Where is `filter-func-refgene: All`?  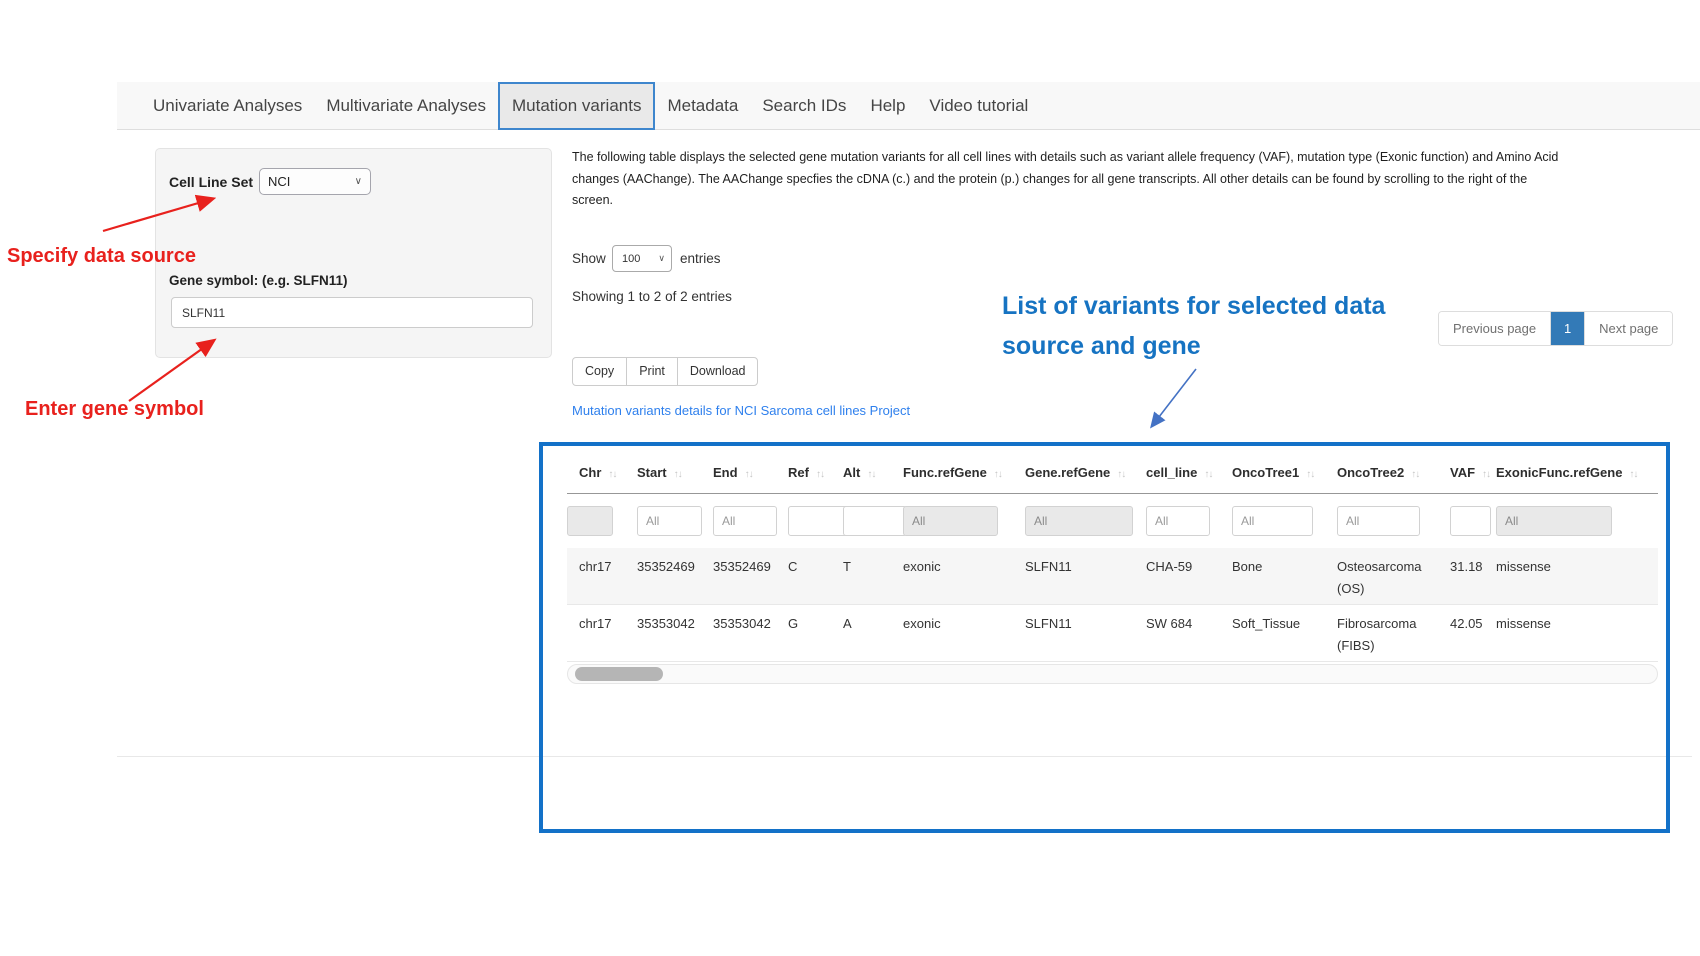 filter-func-refgene: All is located at coordinates (950, 521).